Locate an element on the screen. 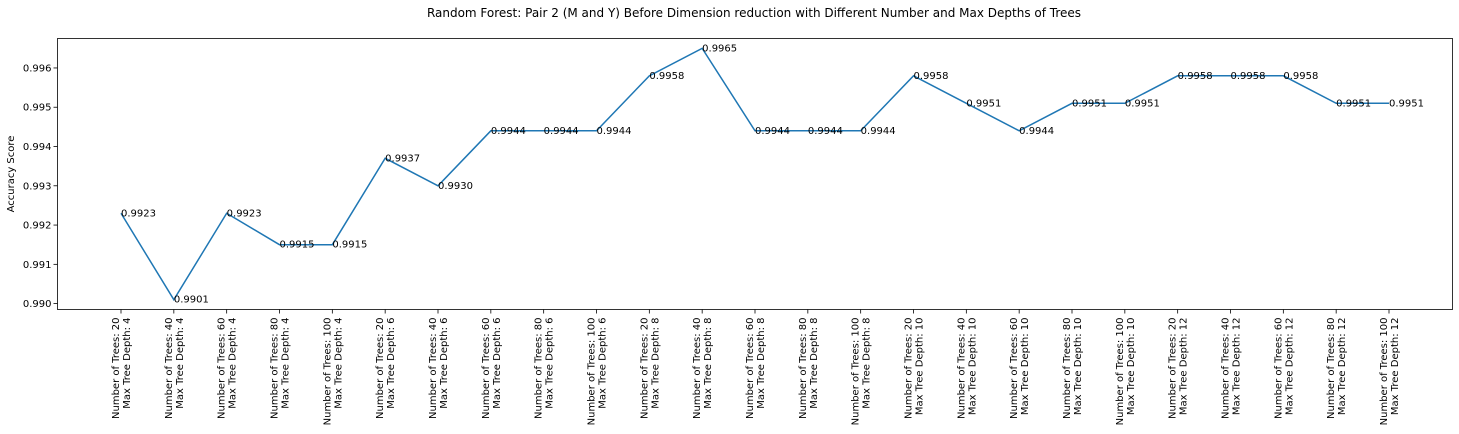 The height and width of the screenshot is (434, 1459). svg-text:Number of Trees: 100Max Tree D: Number of Trees: 100Max Tree Depth: 6 is located at coordinates (598, 372).